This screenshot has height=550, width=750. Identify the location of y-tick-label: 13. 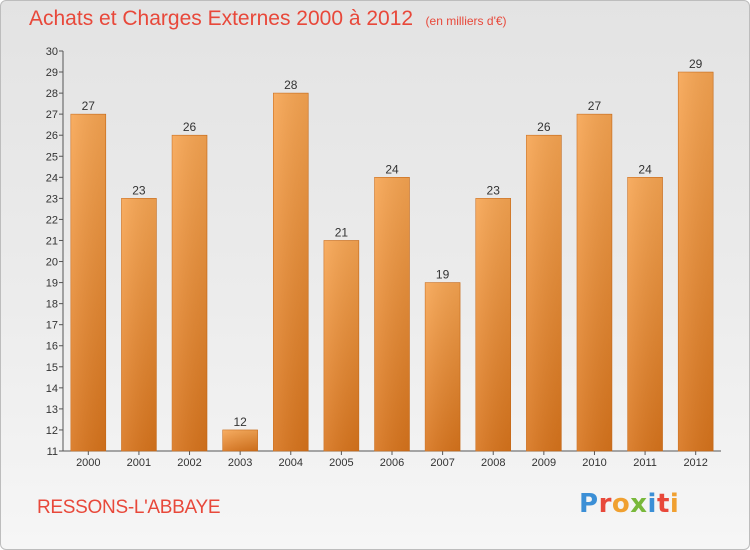
(52, 410).